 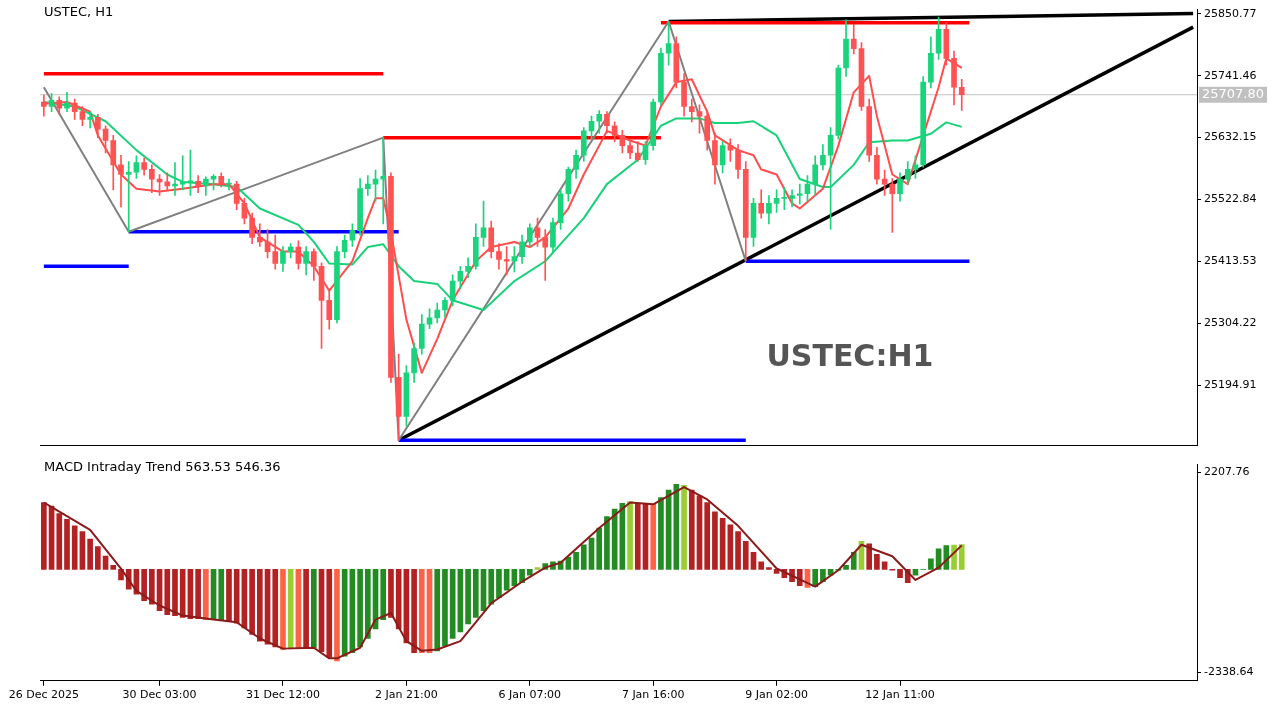 I want to click on y-tick-label: 25194.91, so click(x=1230, y=385).